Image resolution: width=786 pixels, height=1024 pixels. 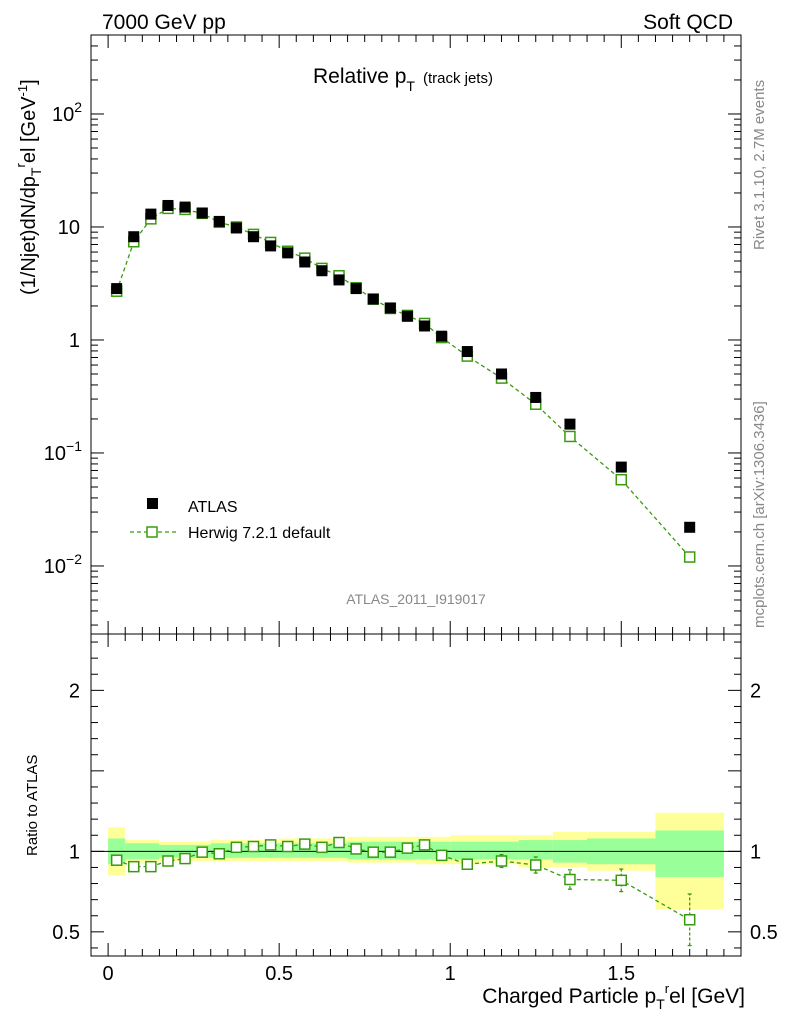 What do you see at coordinates (621, 974) in the screenshot?
I see `x-tick-label: 1.5` at bounding box center [621, 974].